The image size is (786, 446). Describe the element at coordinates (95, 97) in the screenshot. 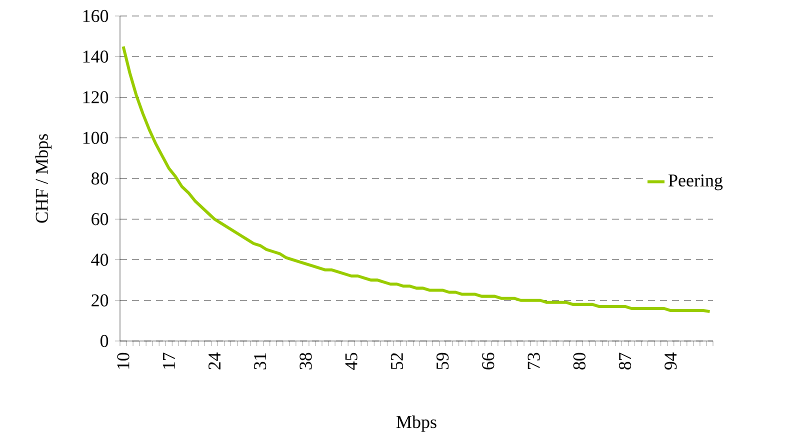

I see `y-tick-label: 120` at that location.